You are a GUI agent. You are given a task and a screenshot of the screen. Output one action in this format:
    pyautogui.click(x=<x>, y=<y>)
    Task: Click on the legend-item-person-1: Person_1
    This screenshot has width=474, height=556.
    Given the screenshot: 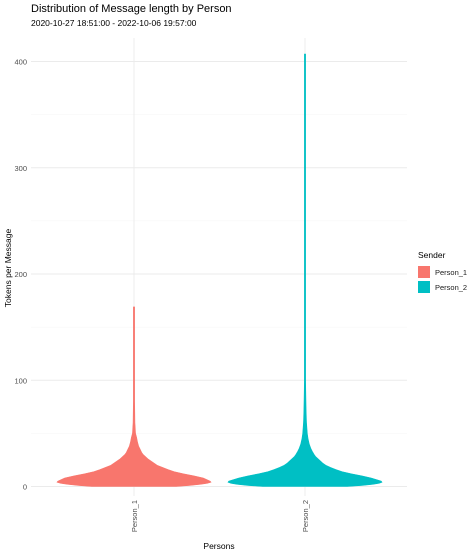 What is the action you would take?
    pyautogui.click(x=442, y=272)
    